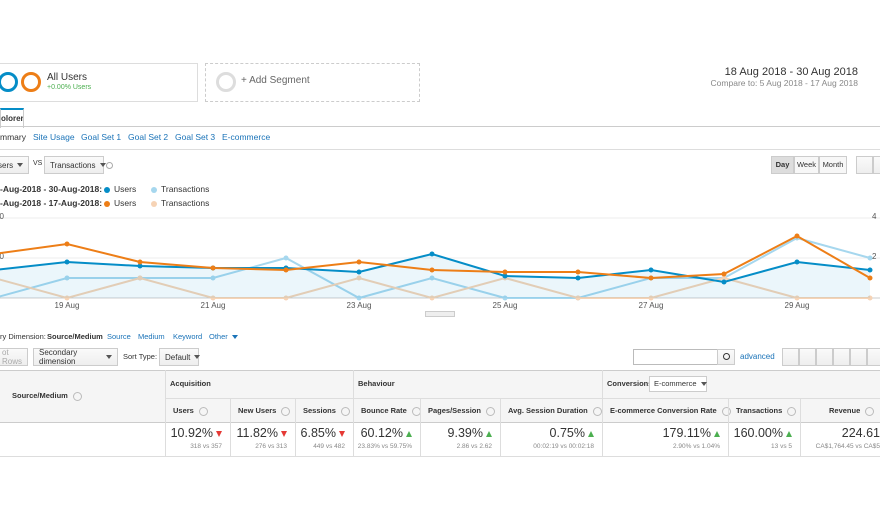 This screenshot has height=520, width=880. Describe the element at coordinates (678, 384) in the screenshot. I see `group-select: E-commerce` at that location.